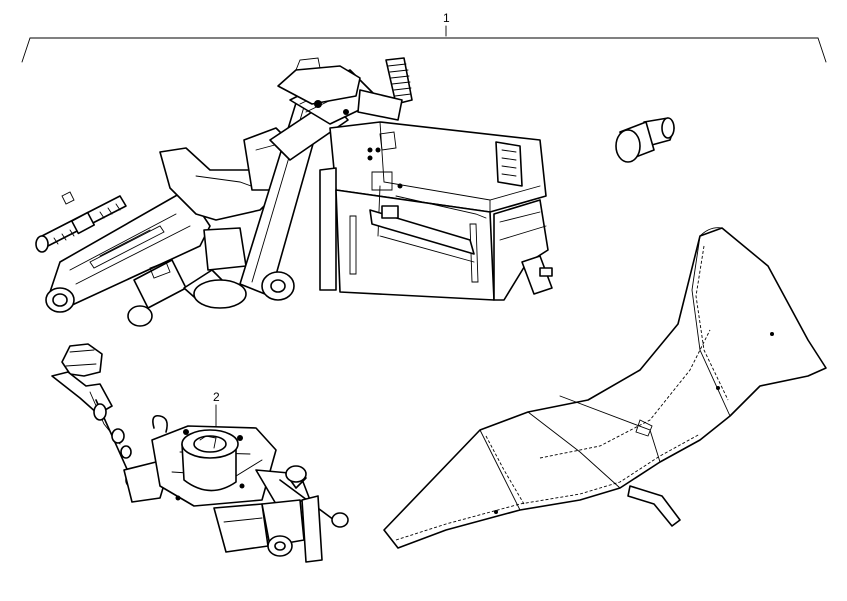 This screenshot has height=601, width=847. Describe the element at coordinates (216, 397) in the screenshot. I see `callout-2-label: 2` at that location.